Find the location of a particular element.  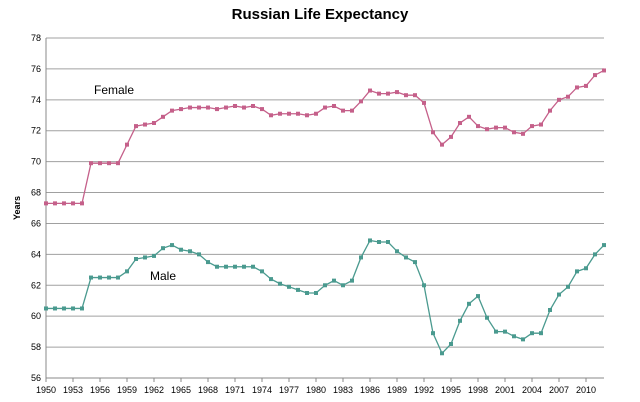

x-tick-label: 1983 is located at coordinates (343, 390).